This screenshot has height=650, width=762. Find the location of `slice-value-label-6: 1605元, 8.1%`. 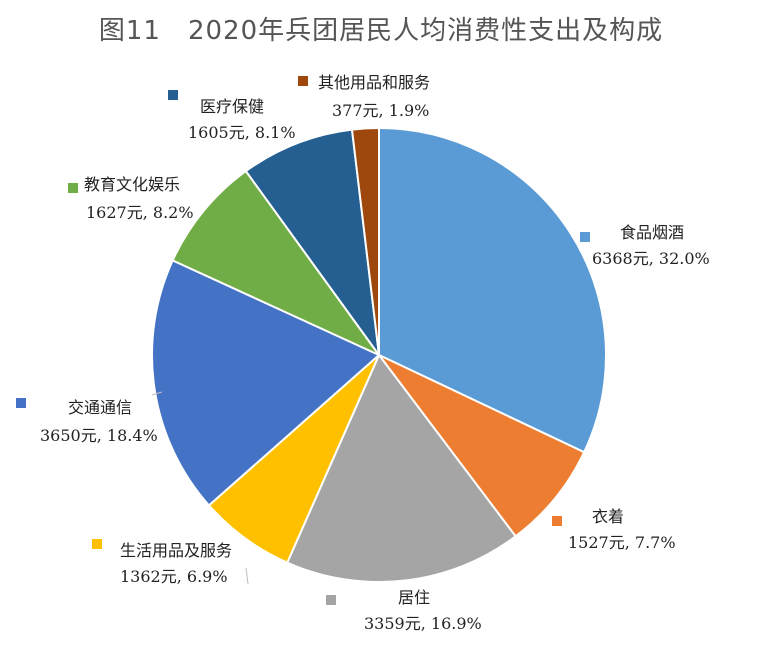

slice-value-label-6: 1605元, 8.1% is located at coordinates (242, 132).